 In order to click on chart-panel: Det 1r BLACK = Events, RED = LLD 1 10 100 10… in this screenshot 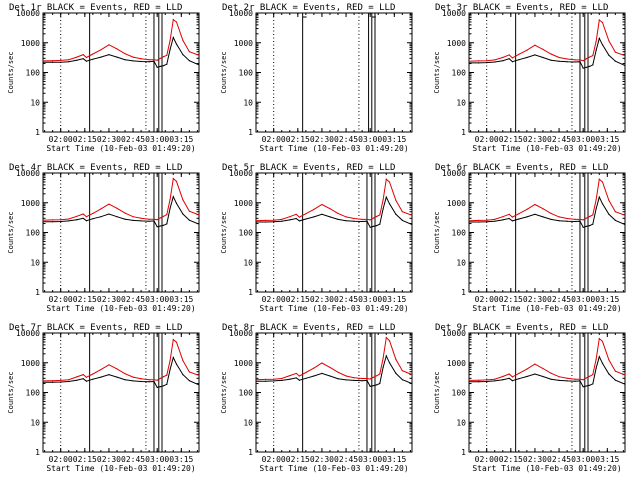, I will do `click(103, 78)`.